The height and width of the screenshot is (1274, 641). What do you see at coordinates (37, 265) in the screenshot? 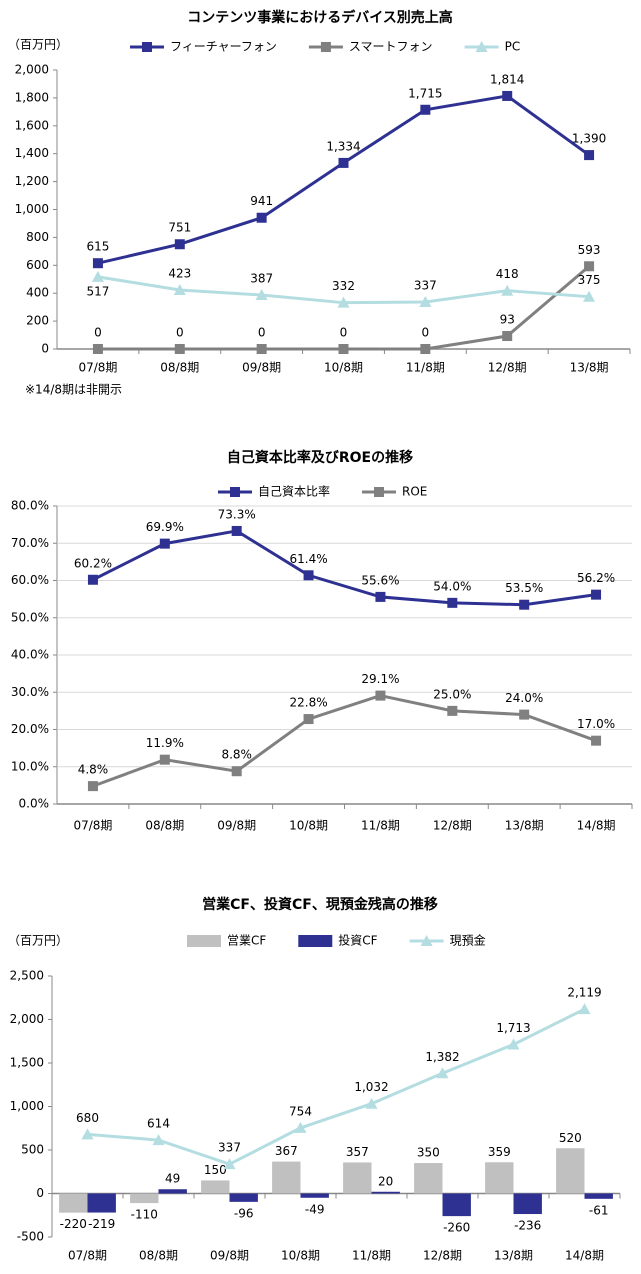
I see `y-tick-label: 600` at bounding box center [37, 265].